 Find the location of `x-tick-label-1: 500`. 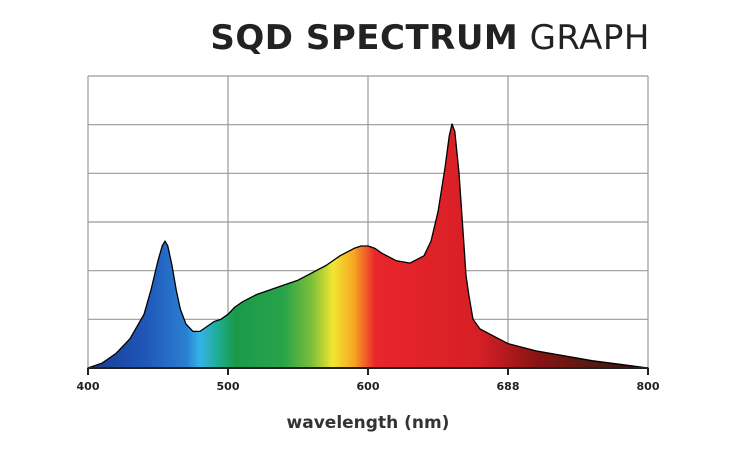

x-tick-label-1: 500 is located at coordinates (228, 386).